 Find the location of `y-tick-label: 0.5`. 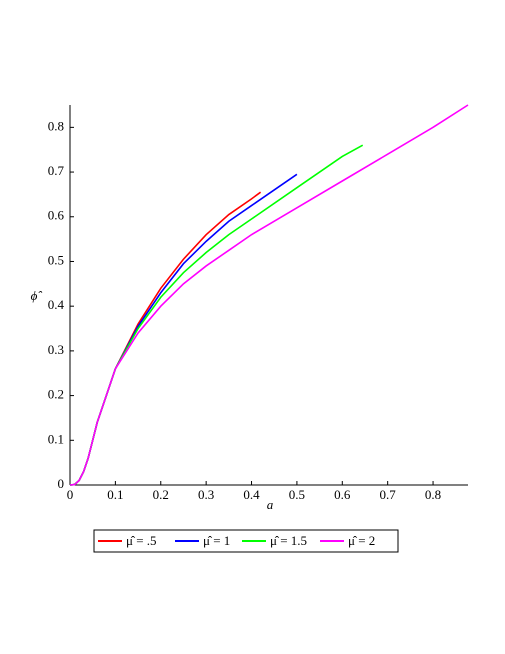

y-tick-label: 0.5 is located at coordinates (56, 259).